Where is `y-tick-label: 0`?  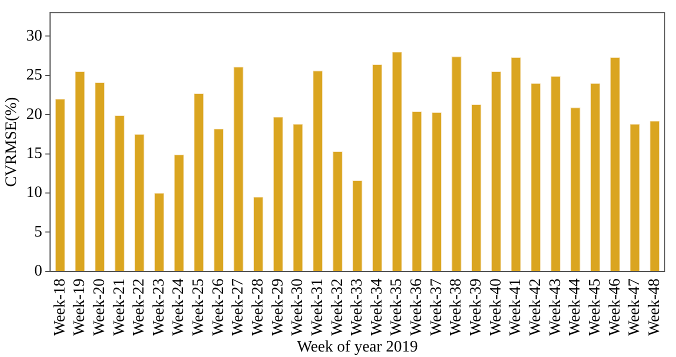 y-tick-label: 0 is located at coordinates (38, 271).